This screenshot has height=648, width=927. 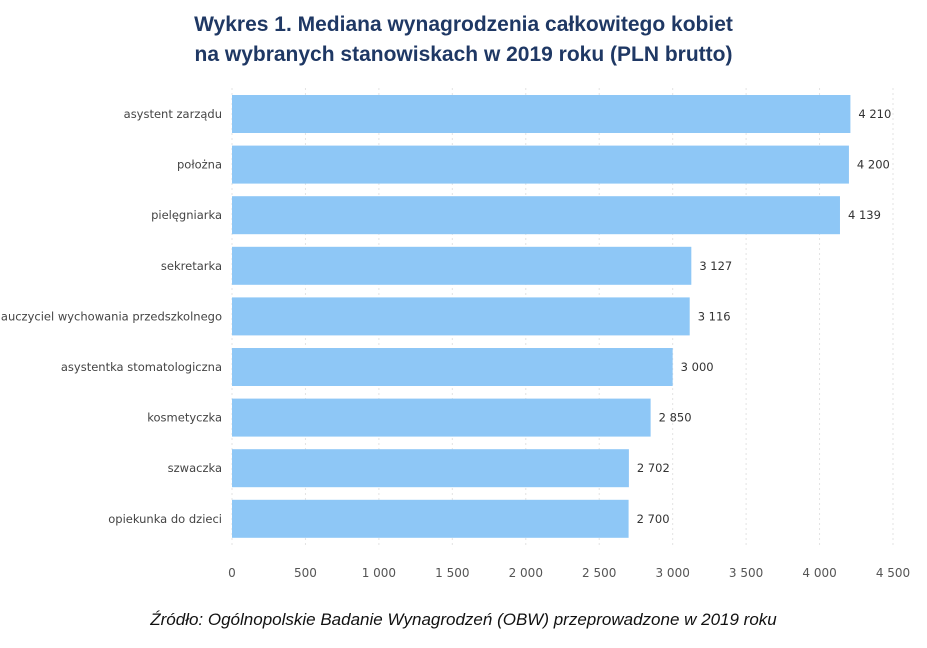 I want to click on x-tick-label: 500, so click(x=305, y=573).